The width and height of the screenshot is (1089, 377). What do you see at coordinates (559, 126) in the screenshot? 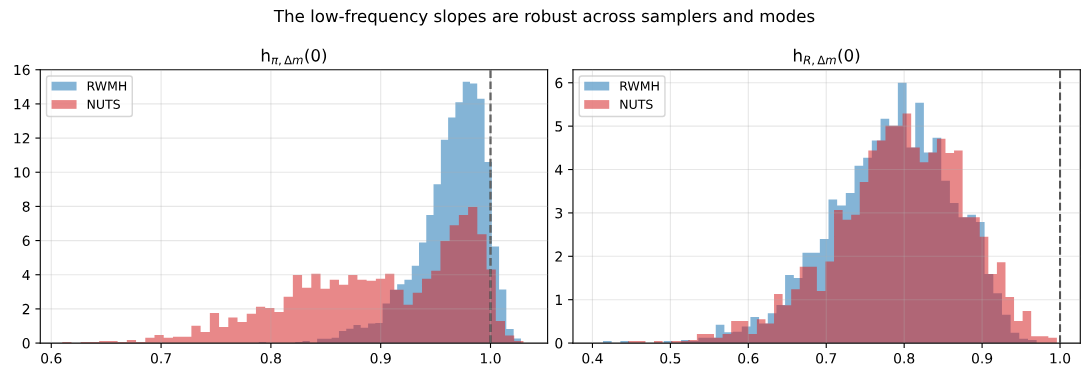
I see `y-tick-label: 5` at bounding box center [559, 126].